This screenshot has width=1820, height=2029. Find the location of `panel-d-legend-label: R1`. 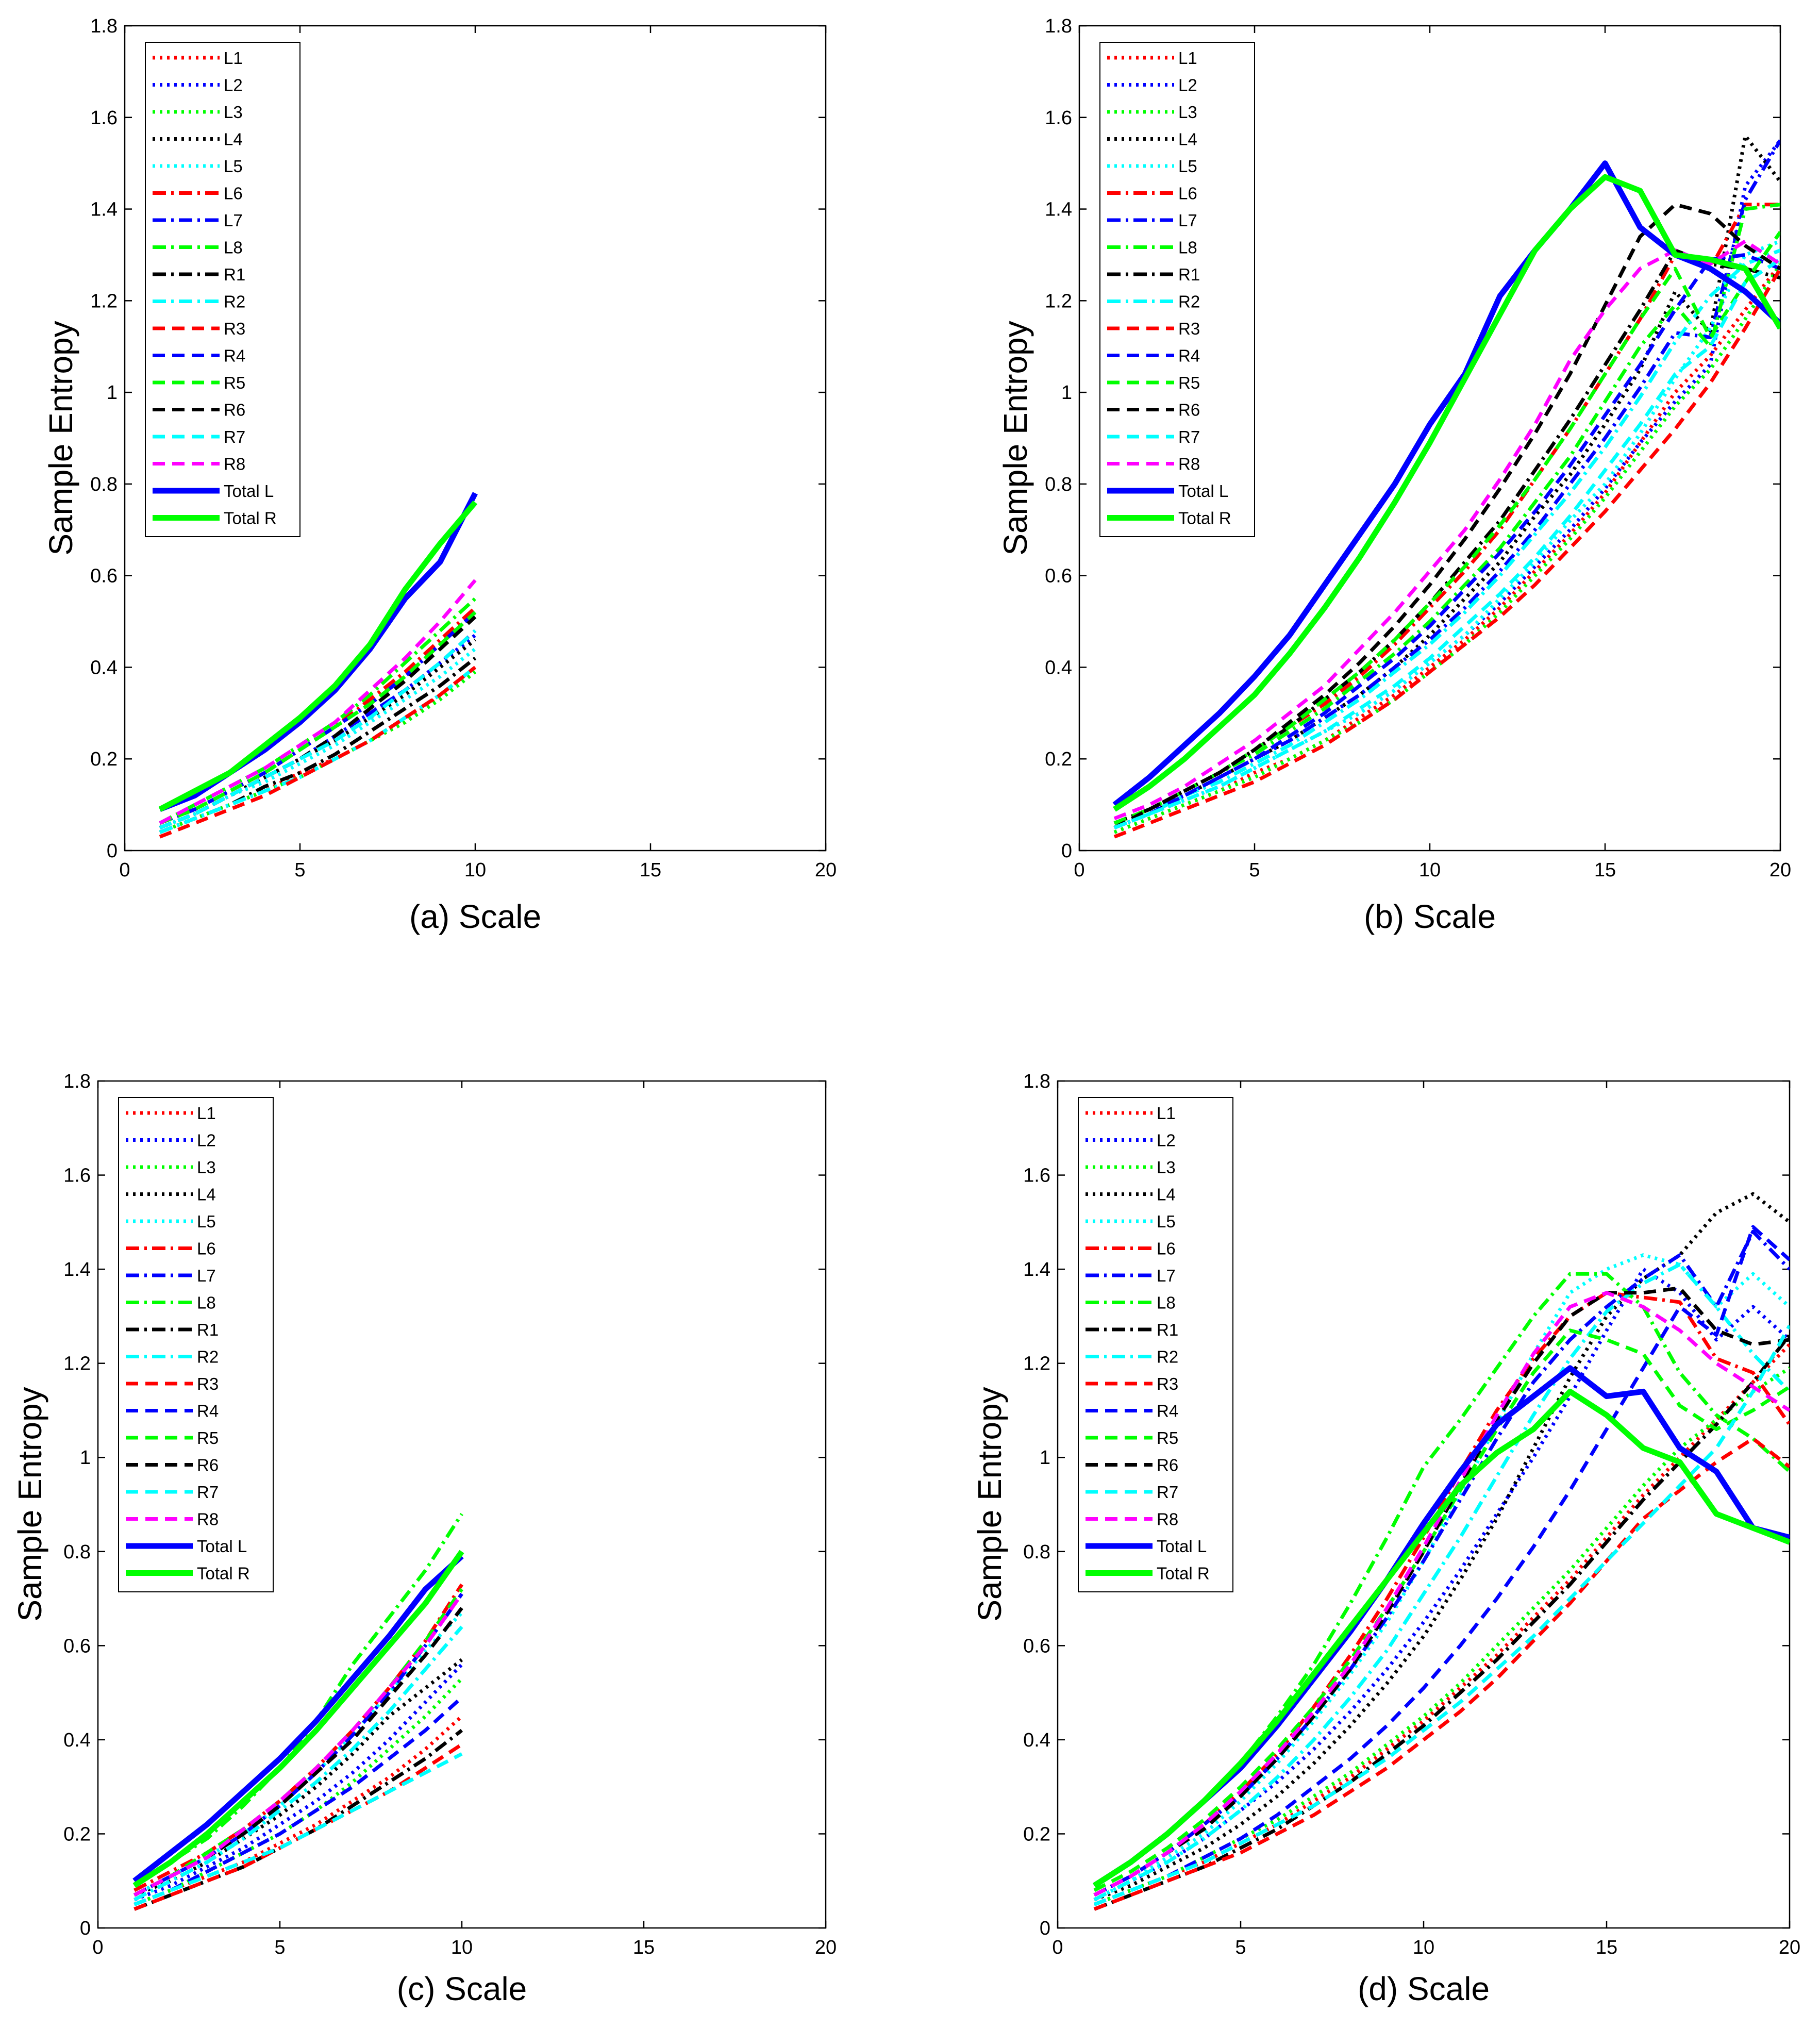

panel-d-legend-label: R1 is located at coordinates (1167, 1329).